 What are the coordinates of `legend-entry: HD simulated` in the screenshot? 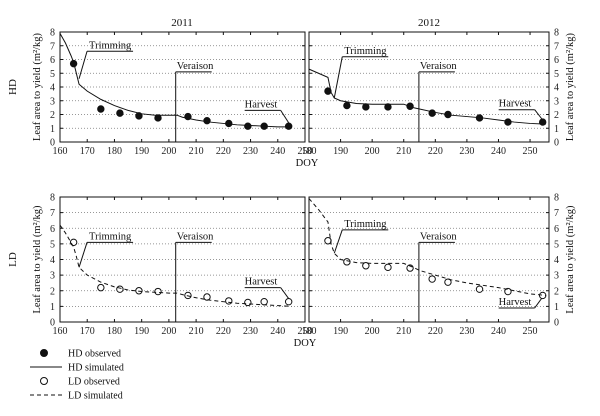 It's located at (77, 368).